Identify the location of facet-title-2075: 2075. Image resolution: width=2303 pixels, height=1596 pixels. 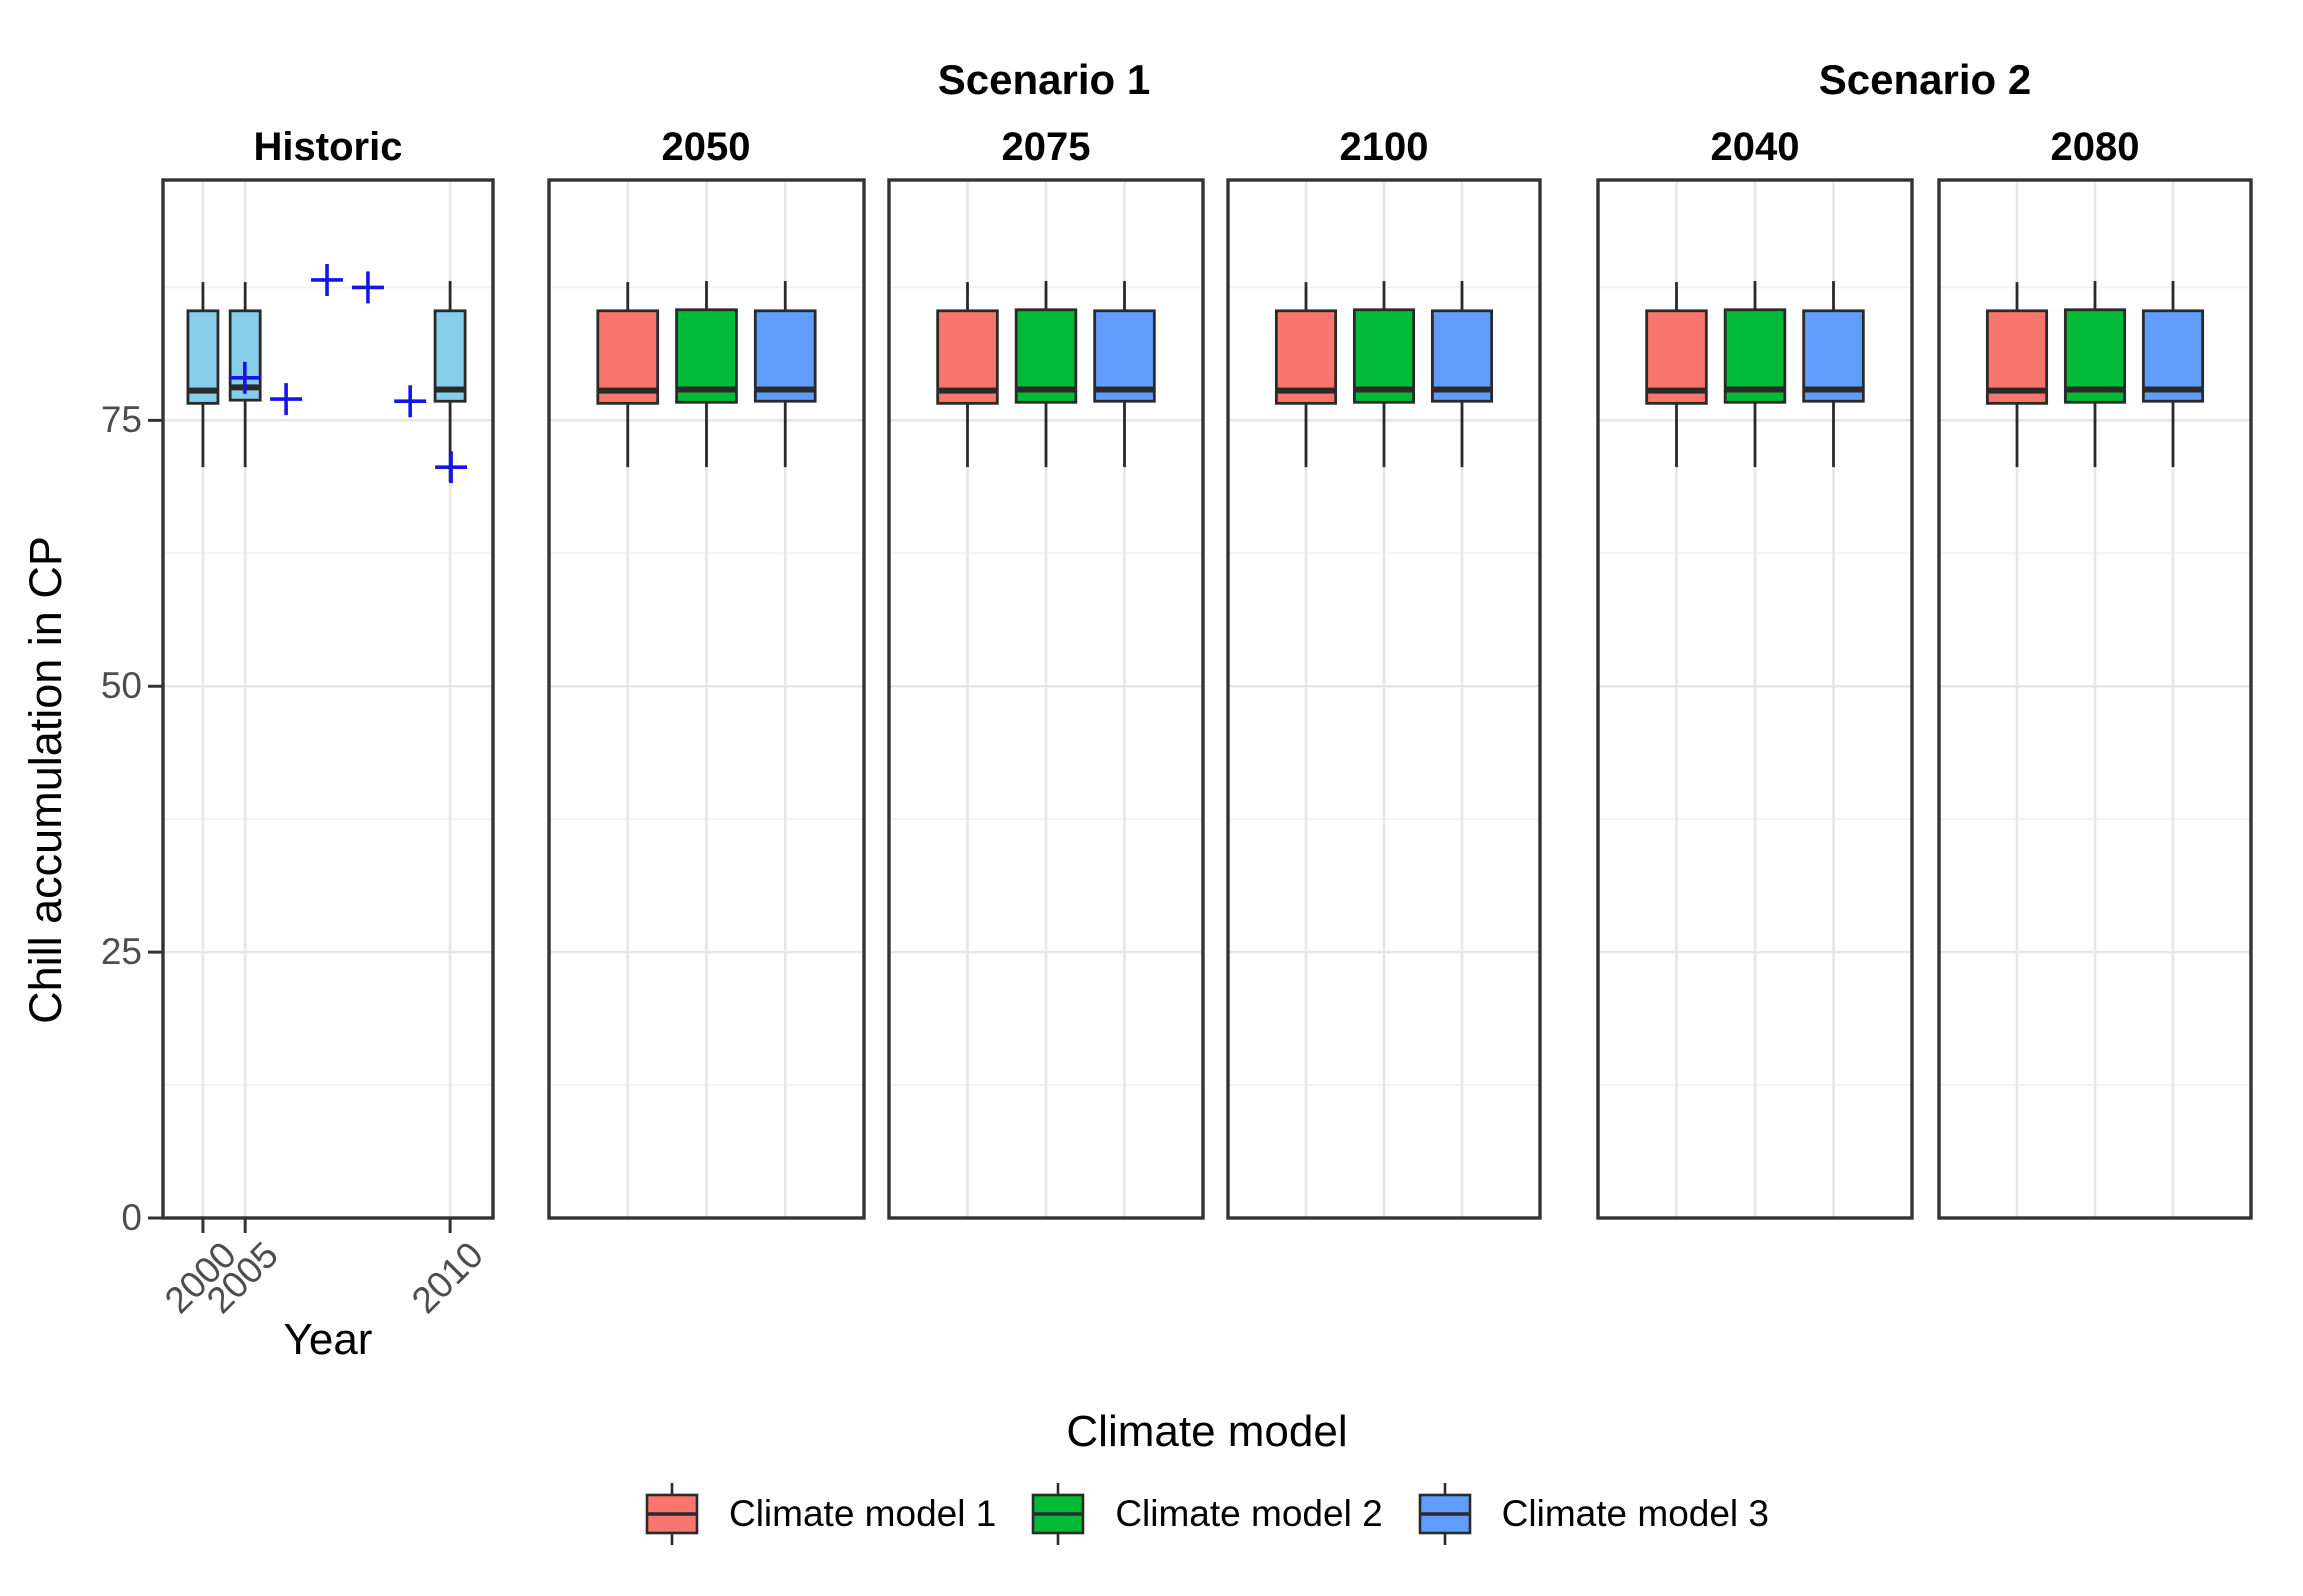
(1046, 147).